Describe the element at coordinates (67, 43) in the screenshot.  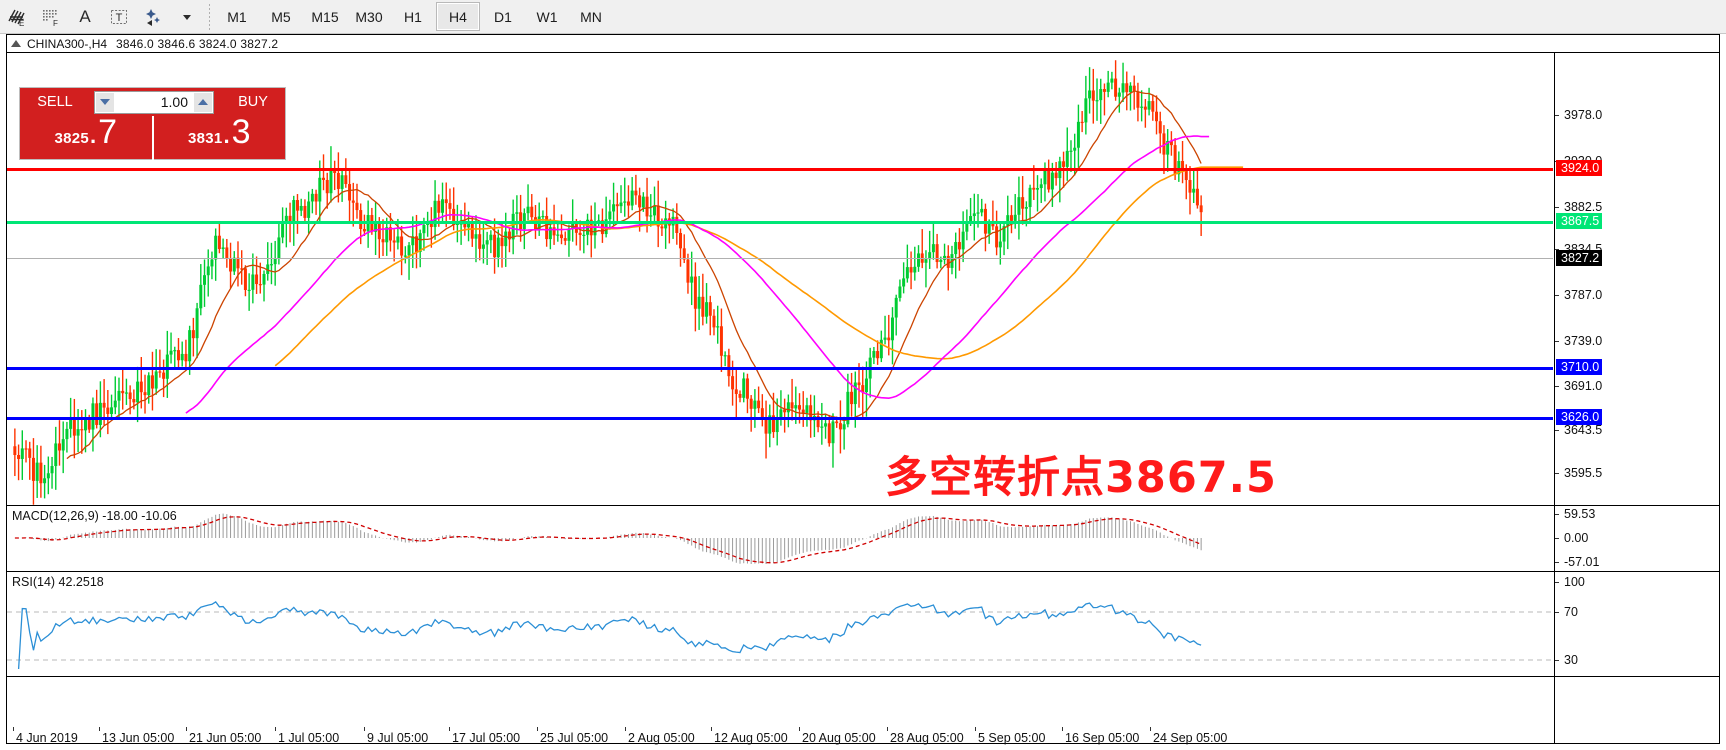
I see `chart-symbol-label: CHINA300-,H4` at that location.